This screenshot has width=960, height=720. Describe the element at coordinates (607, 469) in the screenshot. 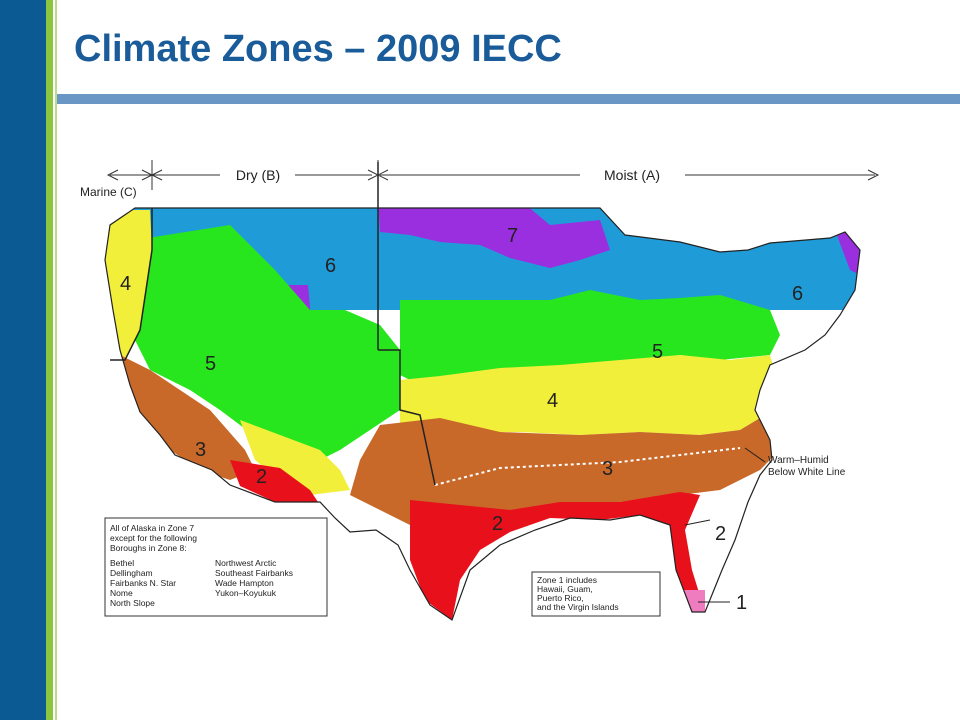

I see `zone-label-3-east: 3` at that location.